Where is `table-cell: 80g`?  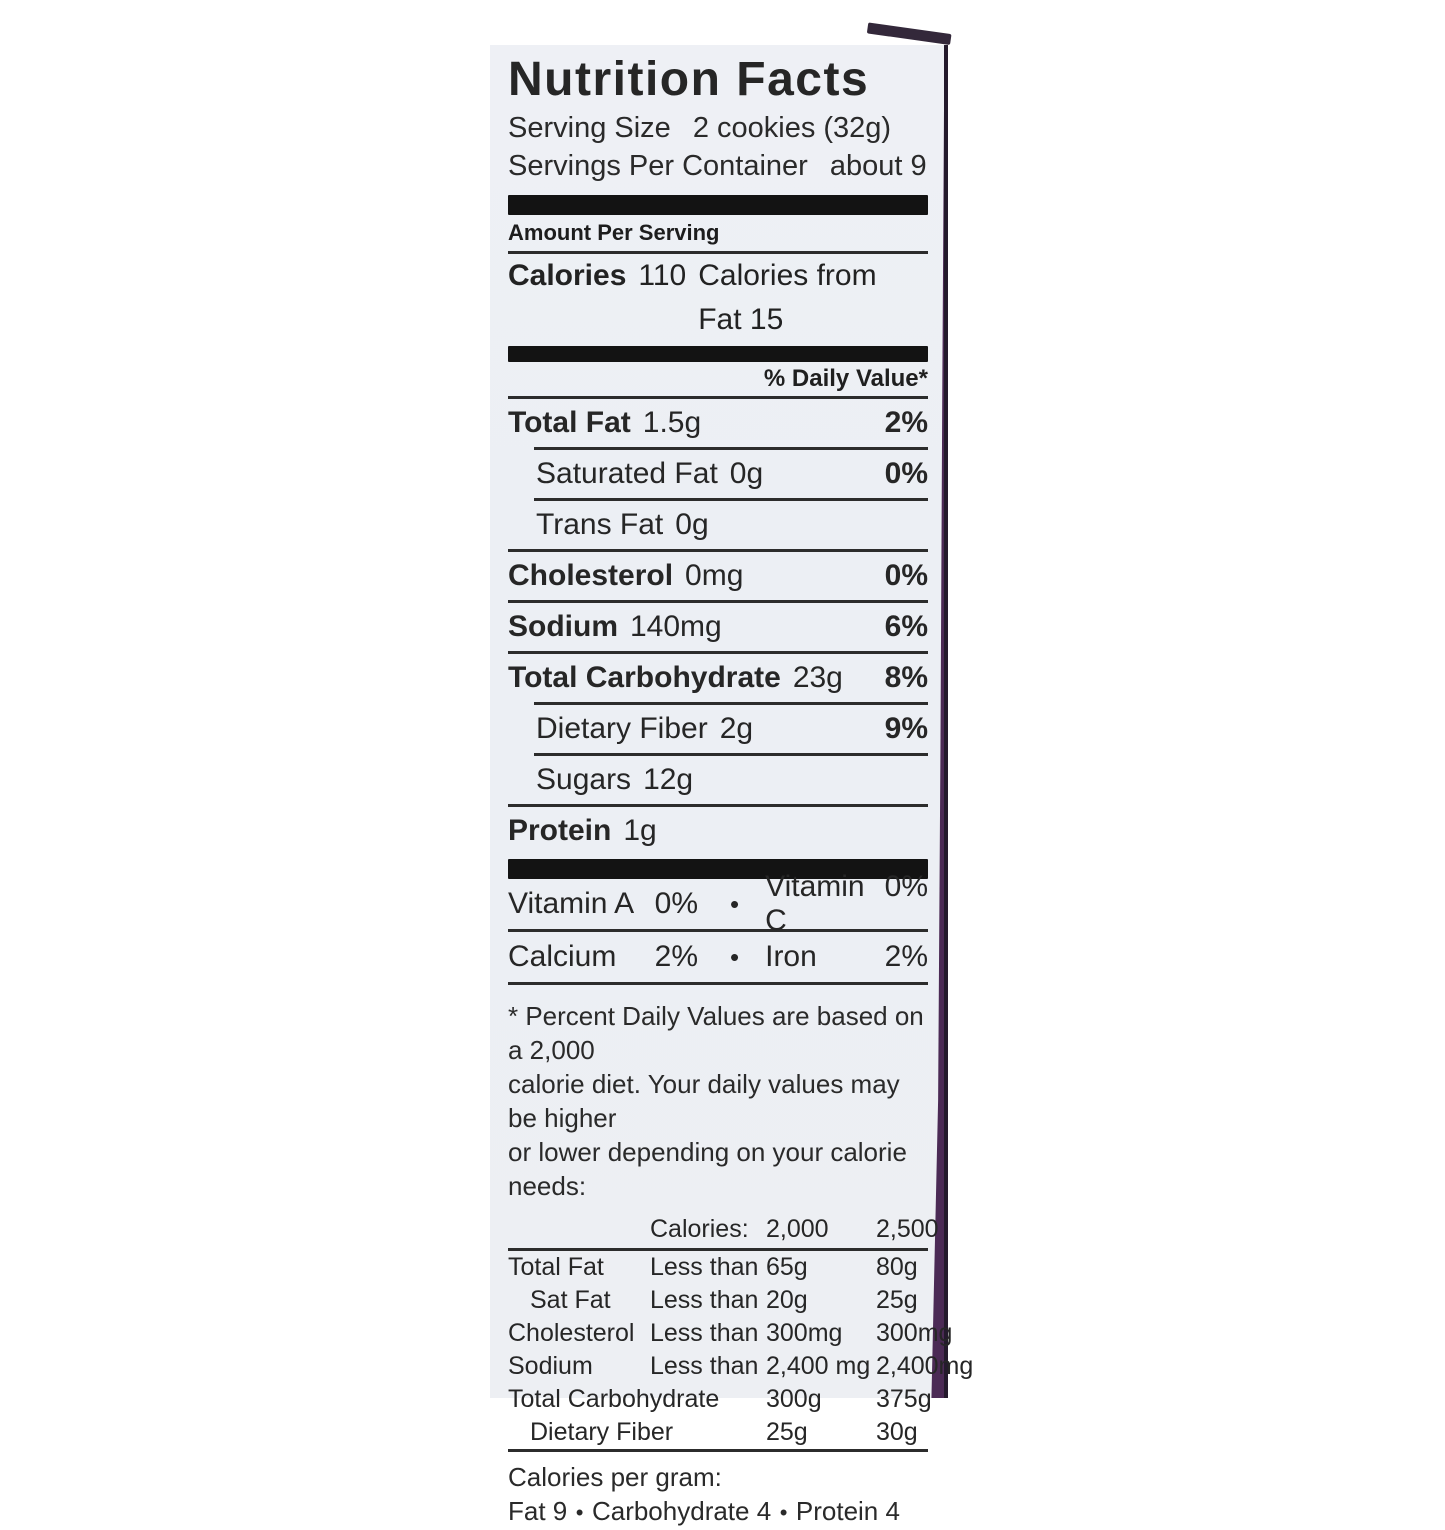 table-cell: 80g is located at coordinates (897, 1267).